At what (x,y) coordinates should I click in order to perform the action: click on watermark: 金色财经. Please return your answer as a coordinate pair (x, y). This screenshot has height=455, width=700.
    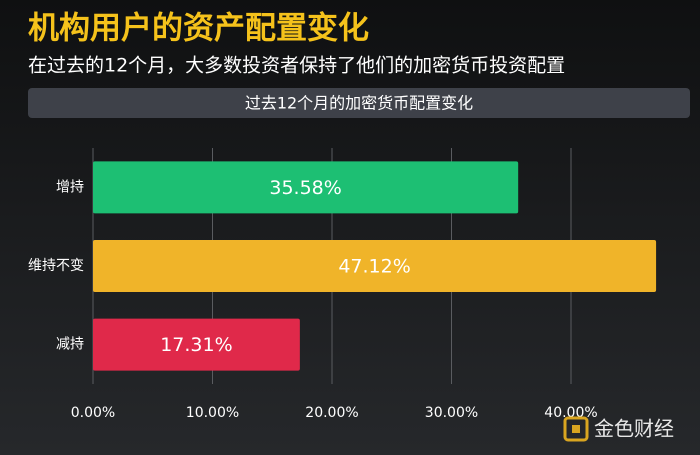
    Looking at the image, I should click on (634, 429).